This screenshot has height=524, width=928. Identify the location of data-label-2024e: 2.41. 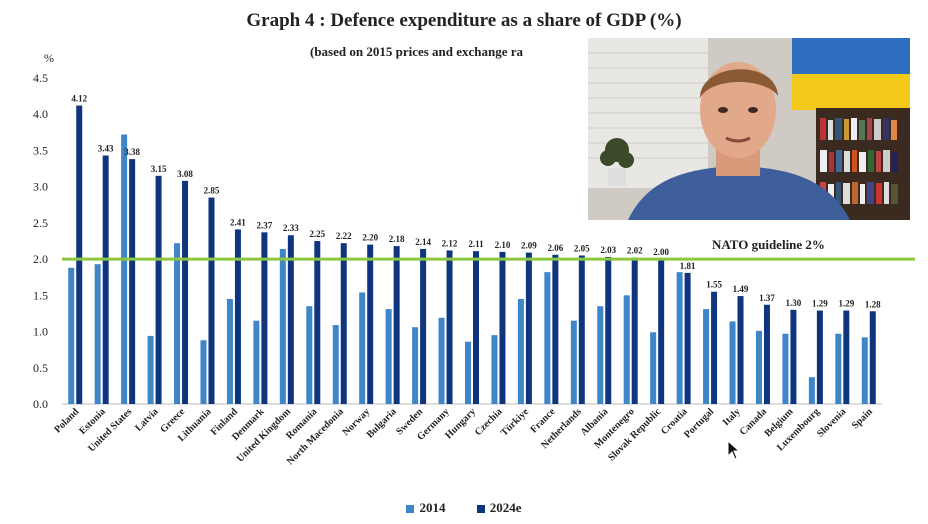
(238, 222).